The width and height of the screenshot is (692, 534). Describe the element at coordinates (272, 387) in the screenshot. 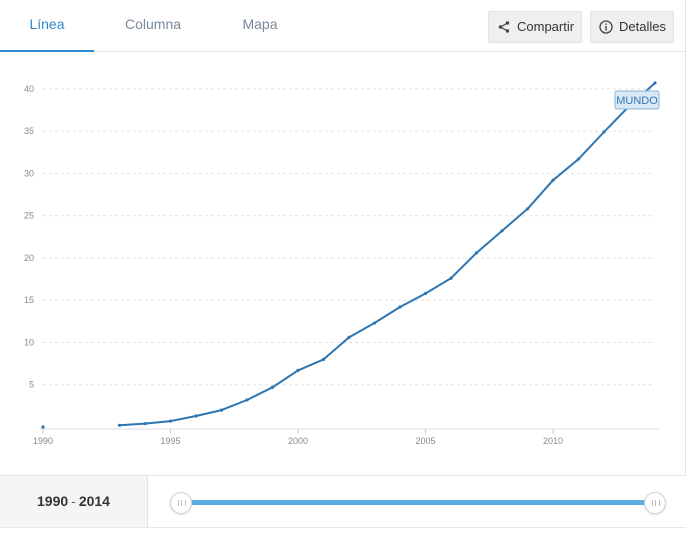

I see `data-point-1999` at that location.